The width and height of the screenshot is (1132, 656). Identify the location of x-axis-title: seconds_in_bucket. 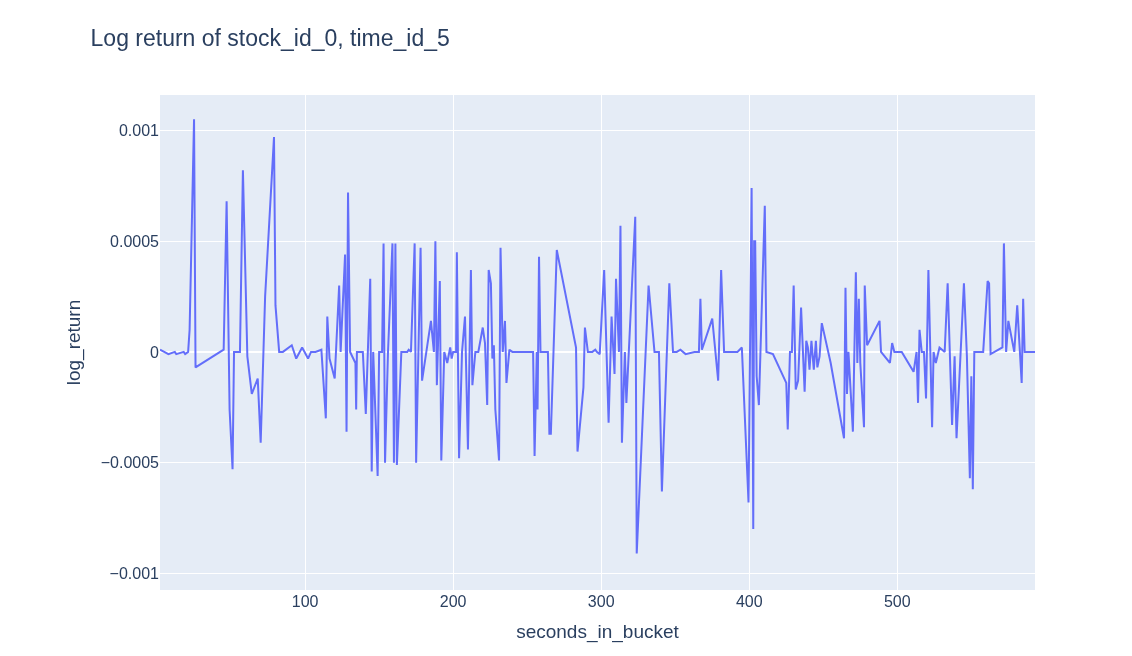
(598, 631).